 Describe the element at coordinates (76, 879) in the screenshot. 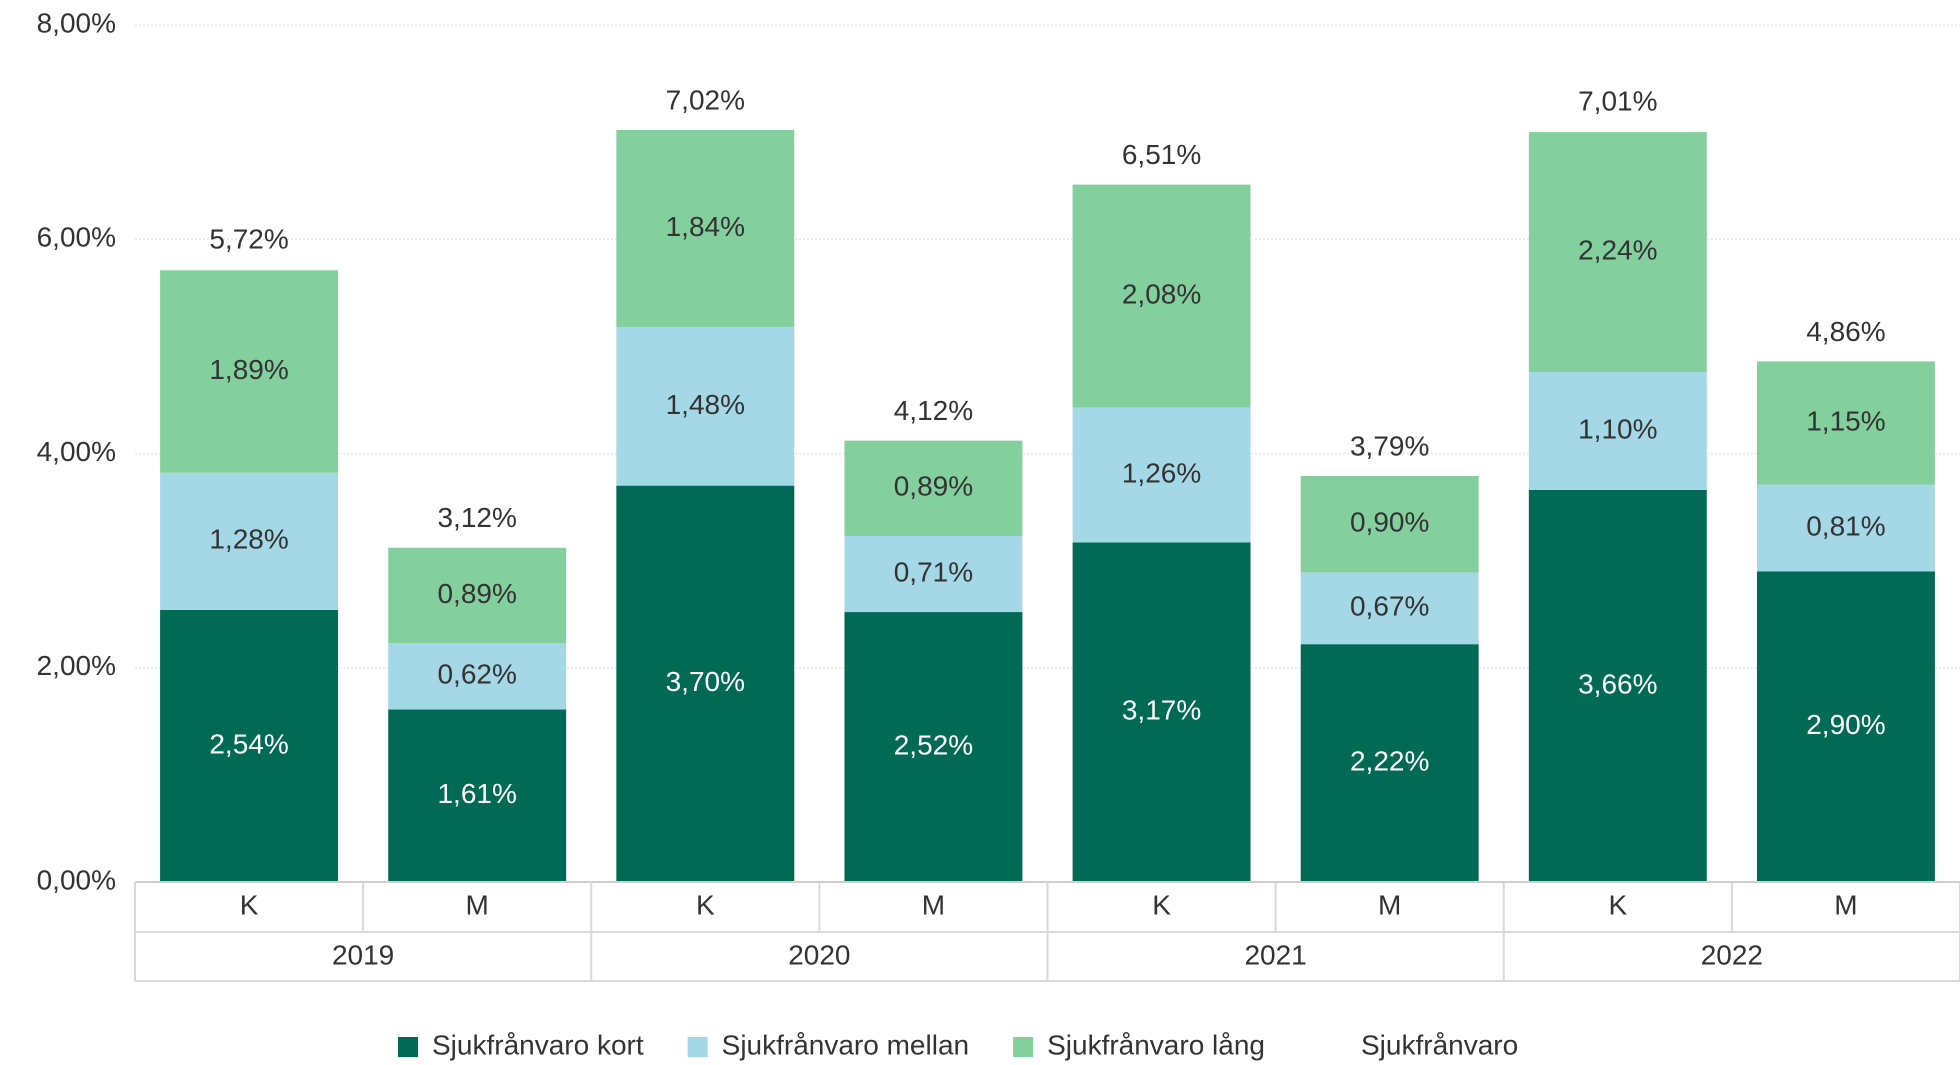

I see `y-tick-label: 0,00%` at that location.